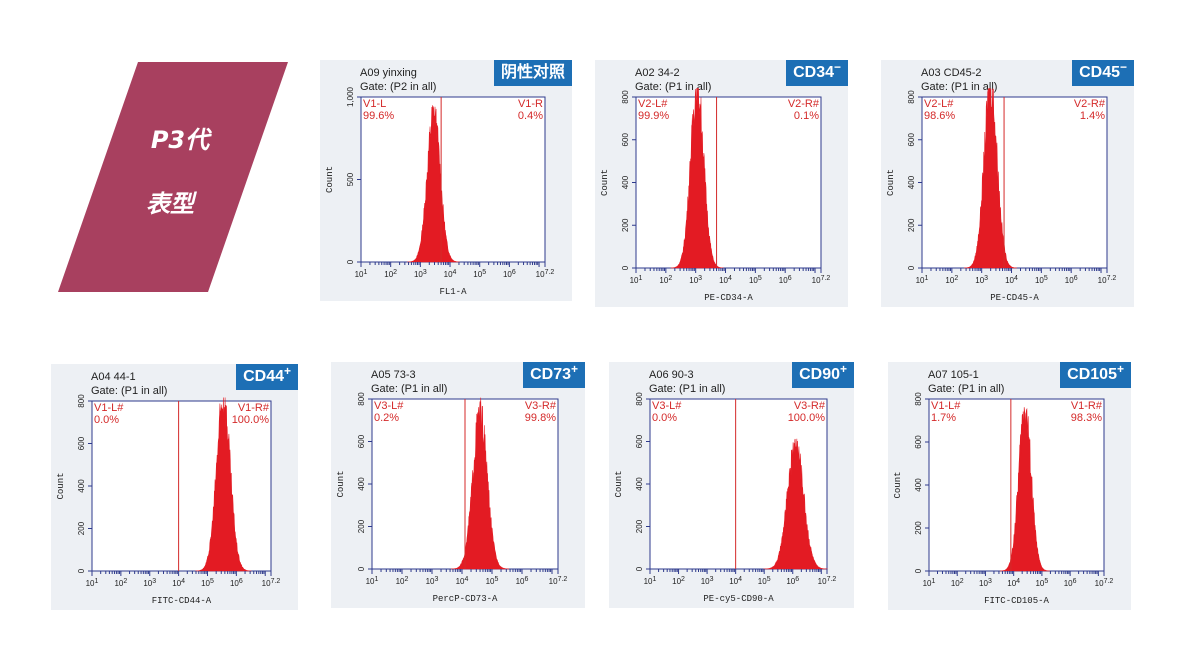  What do you see at coordinates (1103, 73) in the screenshot?
I see `marker-badge: CD45−` at bounding box center [1103, 73].